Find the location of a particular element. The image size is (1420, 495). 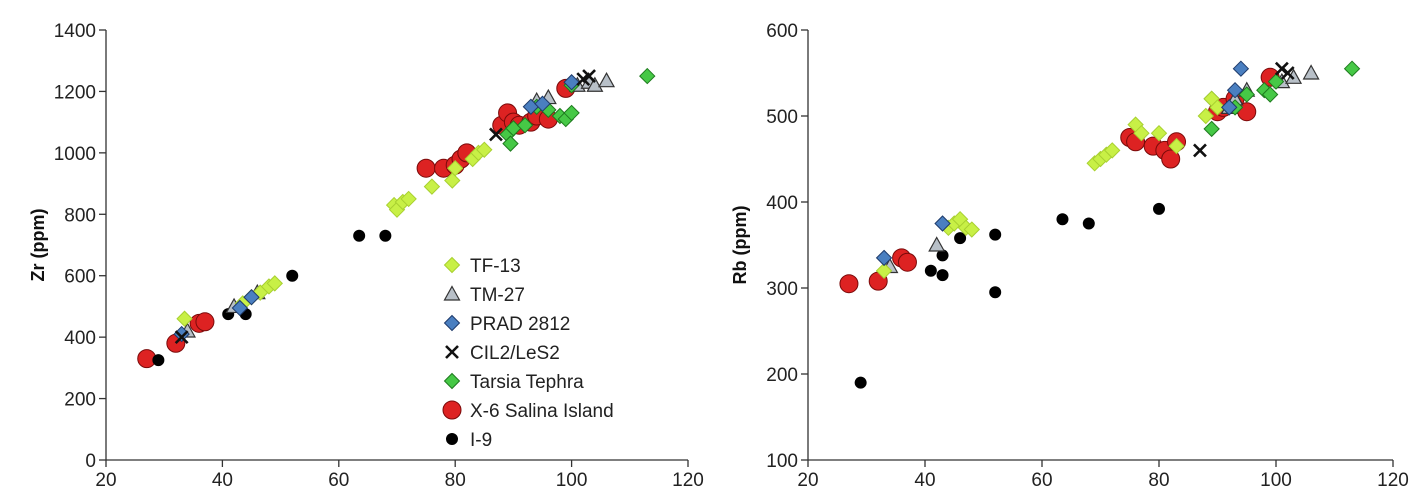

zr-y-tick-label: 1200 is located at coordinates (75, 92).